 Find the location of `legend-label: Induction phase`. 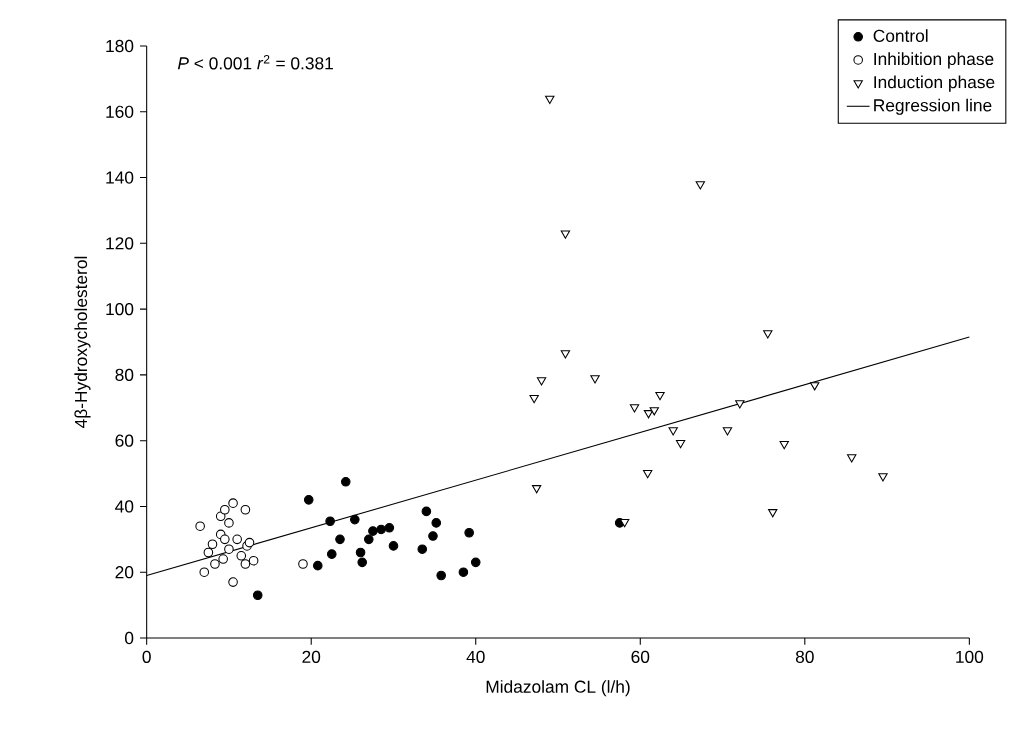

legend-label: Induction phase is located at coordinates (934, 83).